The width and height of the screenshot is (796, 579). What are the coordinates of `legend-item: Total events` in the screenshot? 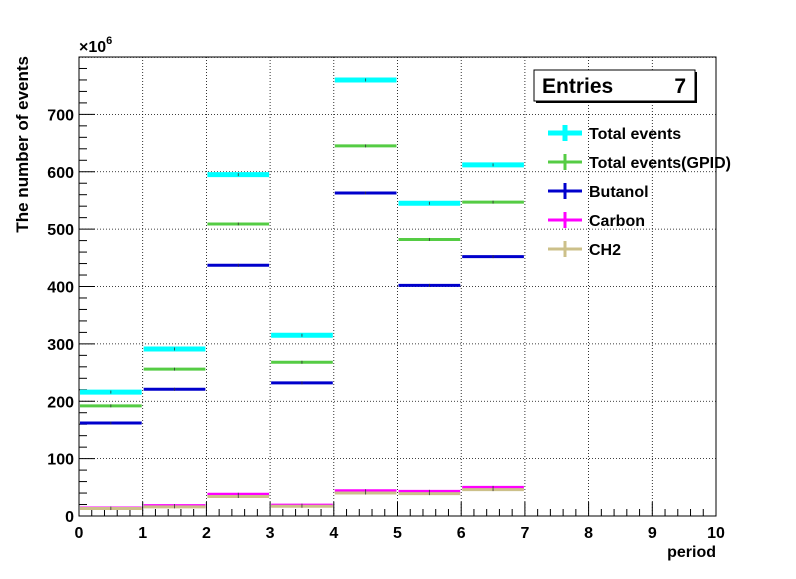 It's located at (614, 134).